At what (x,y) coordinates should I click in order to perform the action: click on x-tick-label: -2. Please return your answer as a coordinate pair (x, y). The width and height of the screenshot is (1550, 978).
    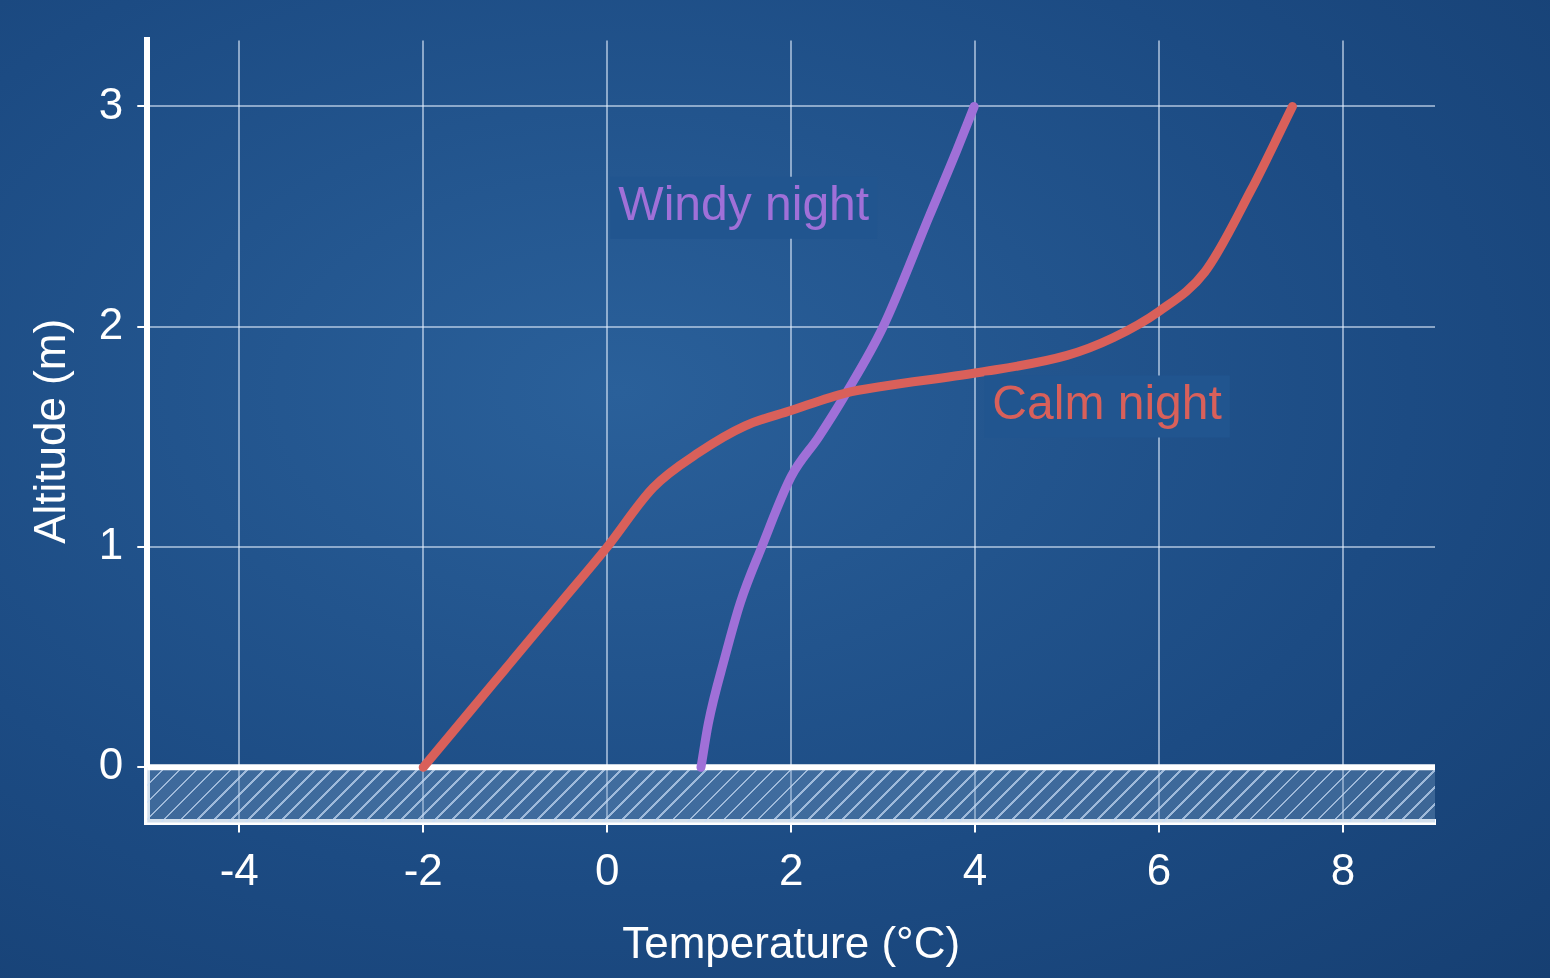
    Looking at the image, I should click on (423, 869).